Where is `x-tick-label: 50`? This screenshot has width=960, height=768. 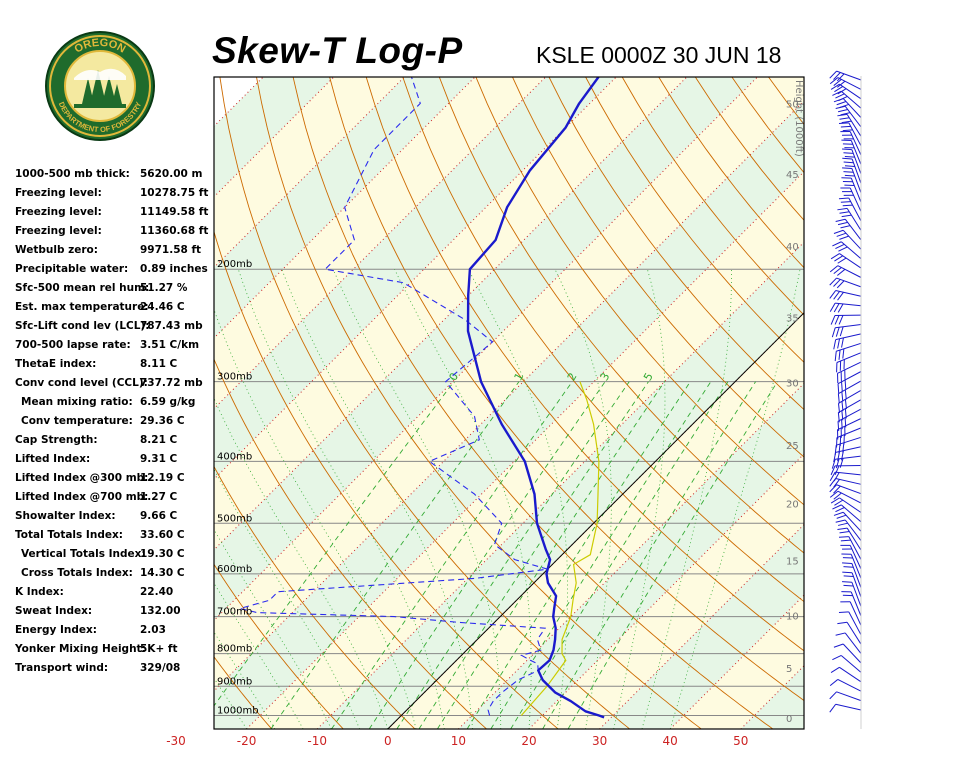 x-tick-label: 50 is located at coordinates (740, 741).